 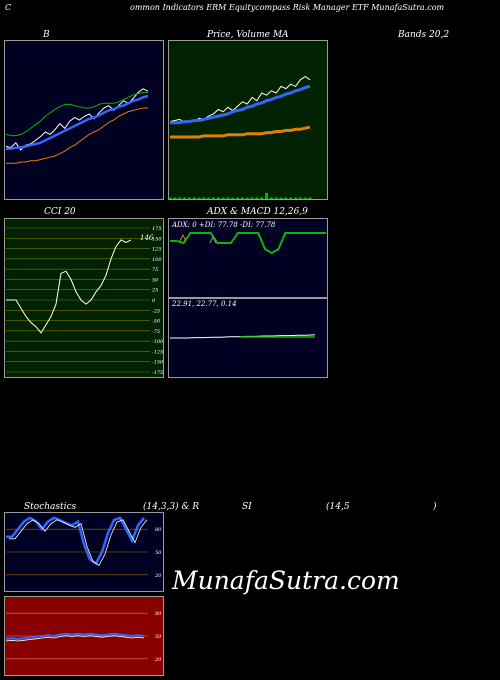 What do you see at coordinates (171, 507) in the screenshot?
I see `stoch-params-label: (14,3,3) & R` at bounding box center [171, 507].